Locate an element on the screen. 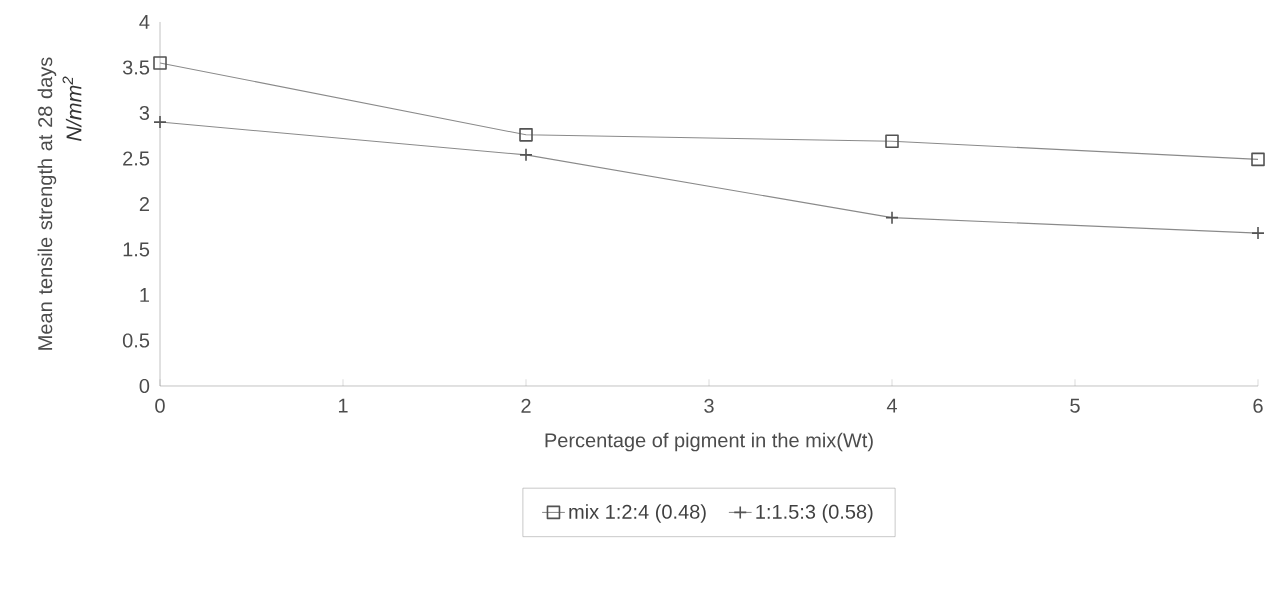  x-tick-label: 1 is located at coordinates (343, 405).